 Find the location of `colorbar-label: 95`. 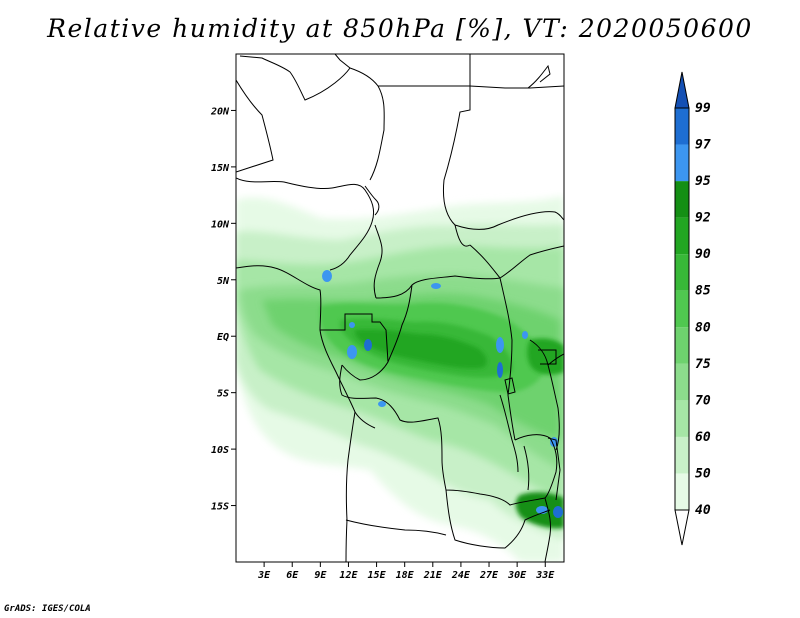

colorbar-label: 95 is located at coordinates (703, 181).